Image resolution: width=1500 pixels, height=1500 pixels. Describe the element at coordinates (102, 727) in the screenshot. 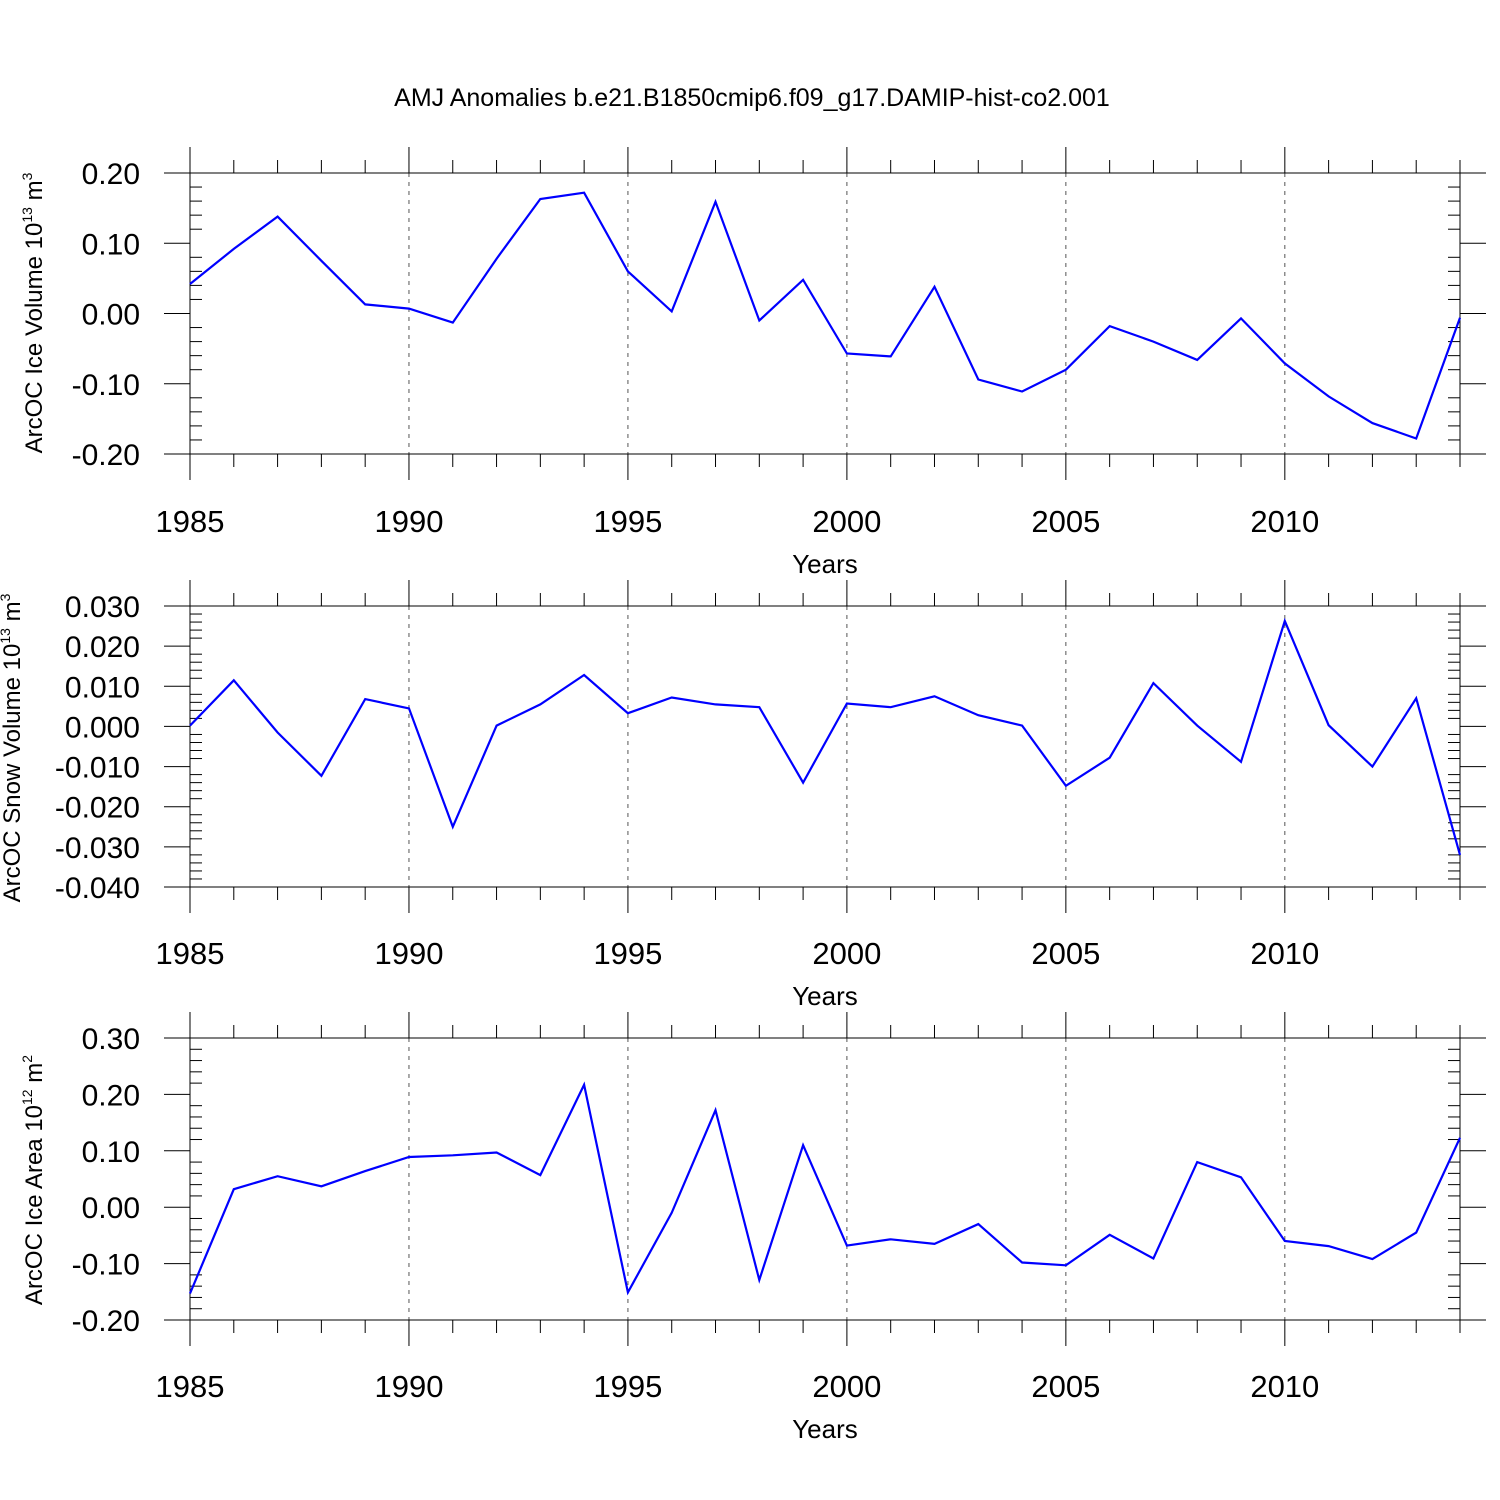

I see `y-tick-label: 0.000` at that location.